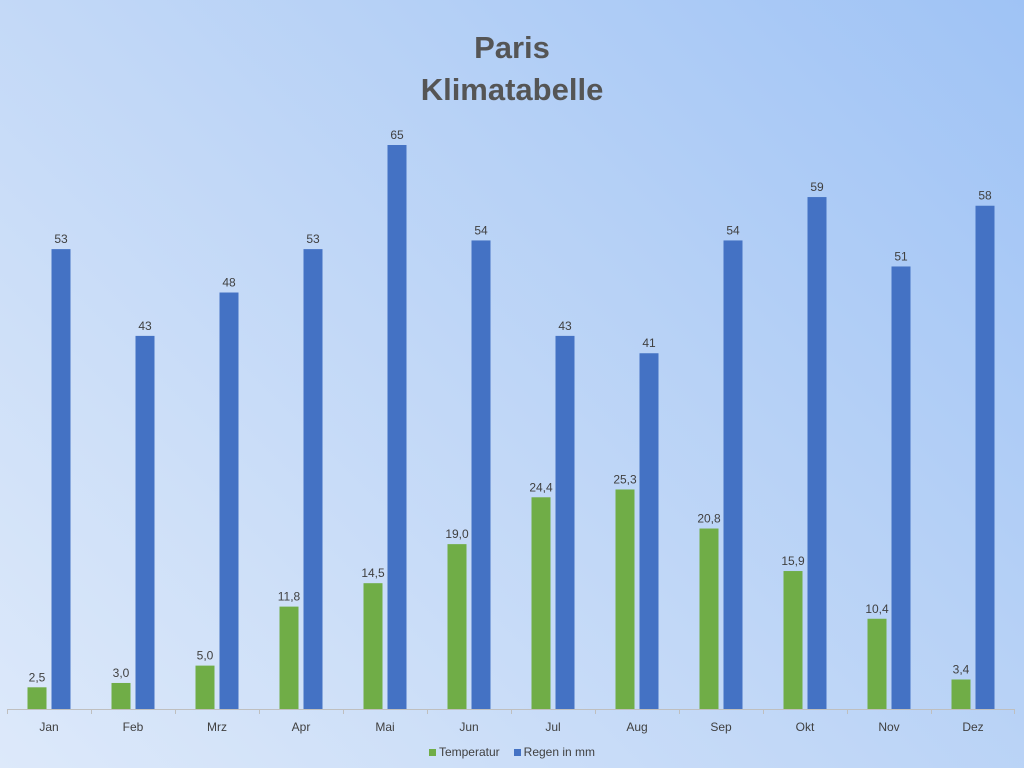  What do you see at coordinates (301, 727) in the screenshot?
I see `x-tick-label-apr: Apr` at bounding box center [301, 727].